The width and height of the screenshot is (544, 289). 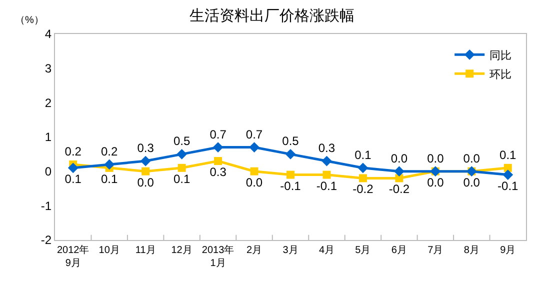 What do you see at coordinates (48, 137) in the screenshot?
I see `y-tick-label: 1` at bounding box center [48, 137].